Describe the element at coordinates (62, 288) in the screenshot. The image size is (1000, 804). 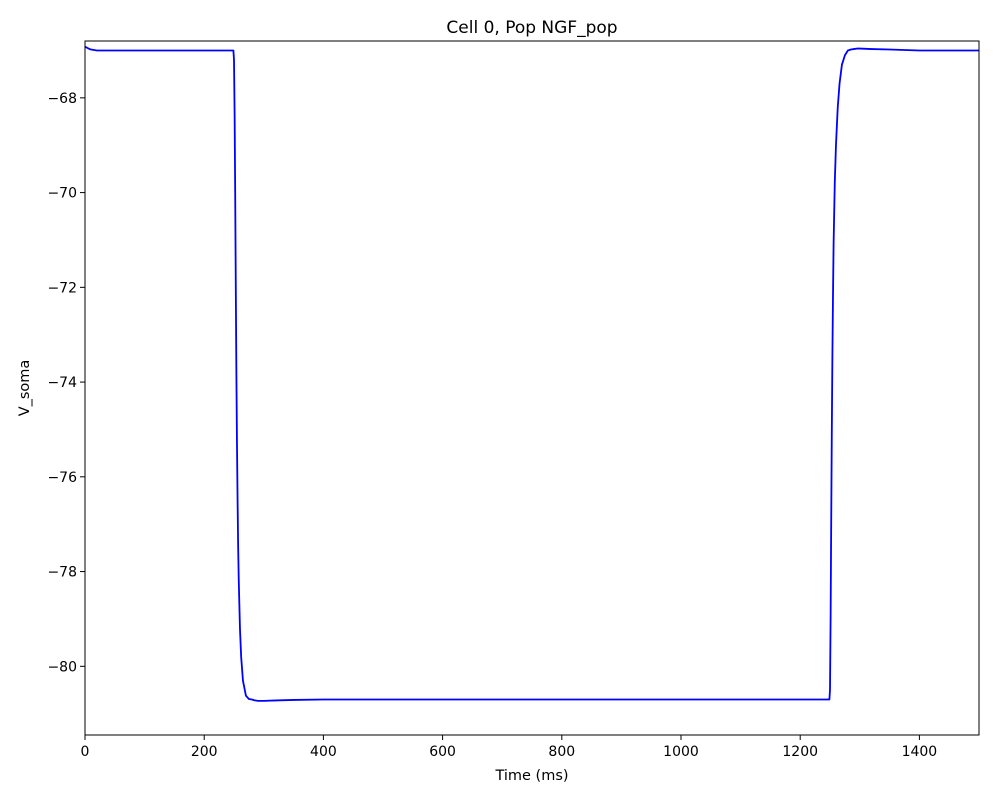
I see `y-tick-label: −72` at that location.